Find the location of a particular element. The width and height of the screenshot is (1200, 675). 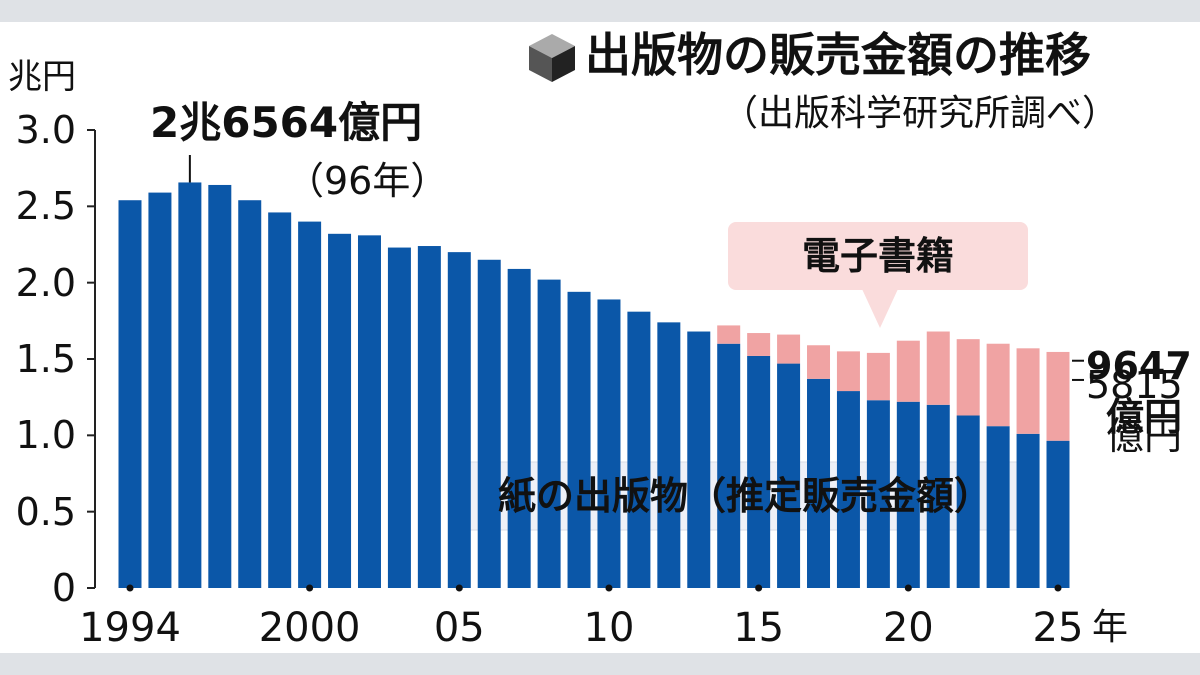

legend-pointer is located at coordinates (880, 308).